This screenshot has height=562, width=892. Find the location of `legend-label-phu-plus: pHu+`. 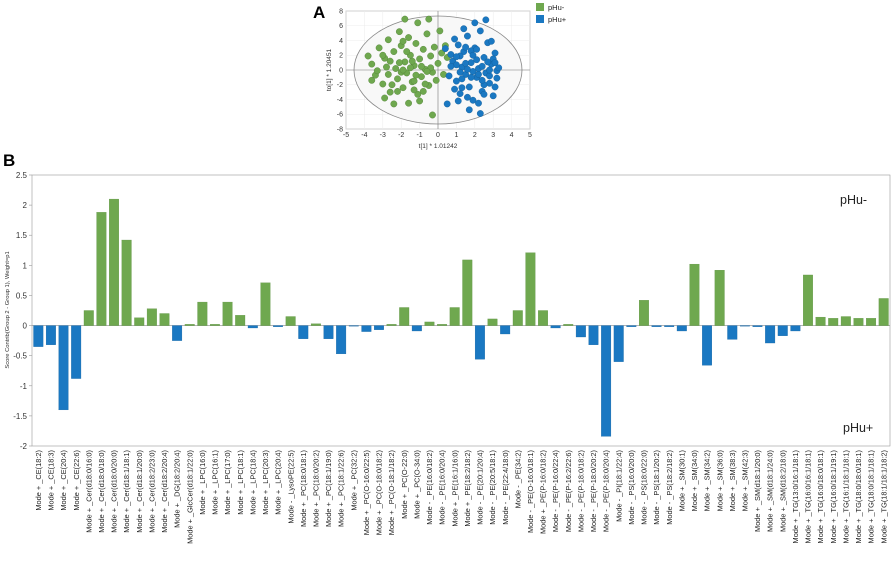

legend-label-phu-plus: pHu+ is located at coordinates (557, 19).